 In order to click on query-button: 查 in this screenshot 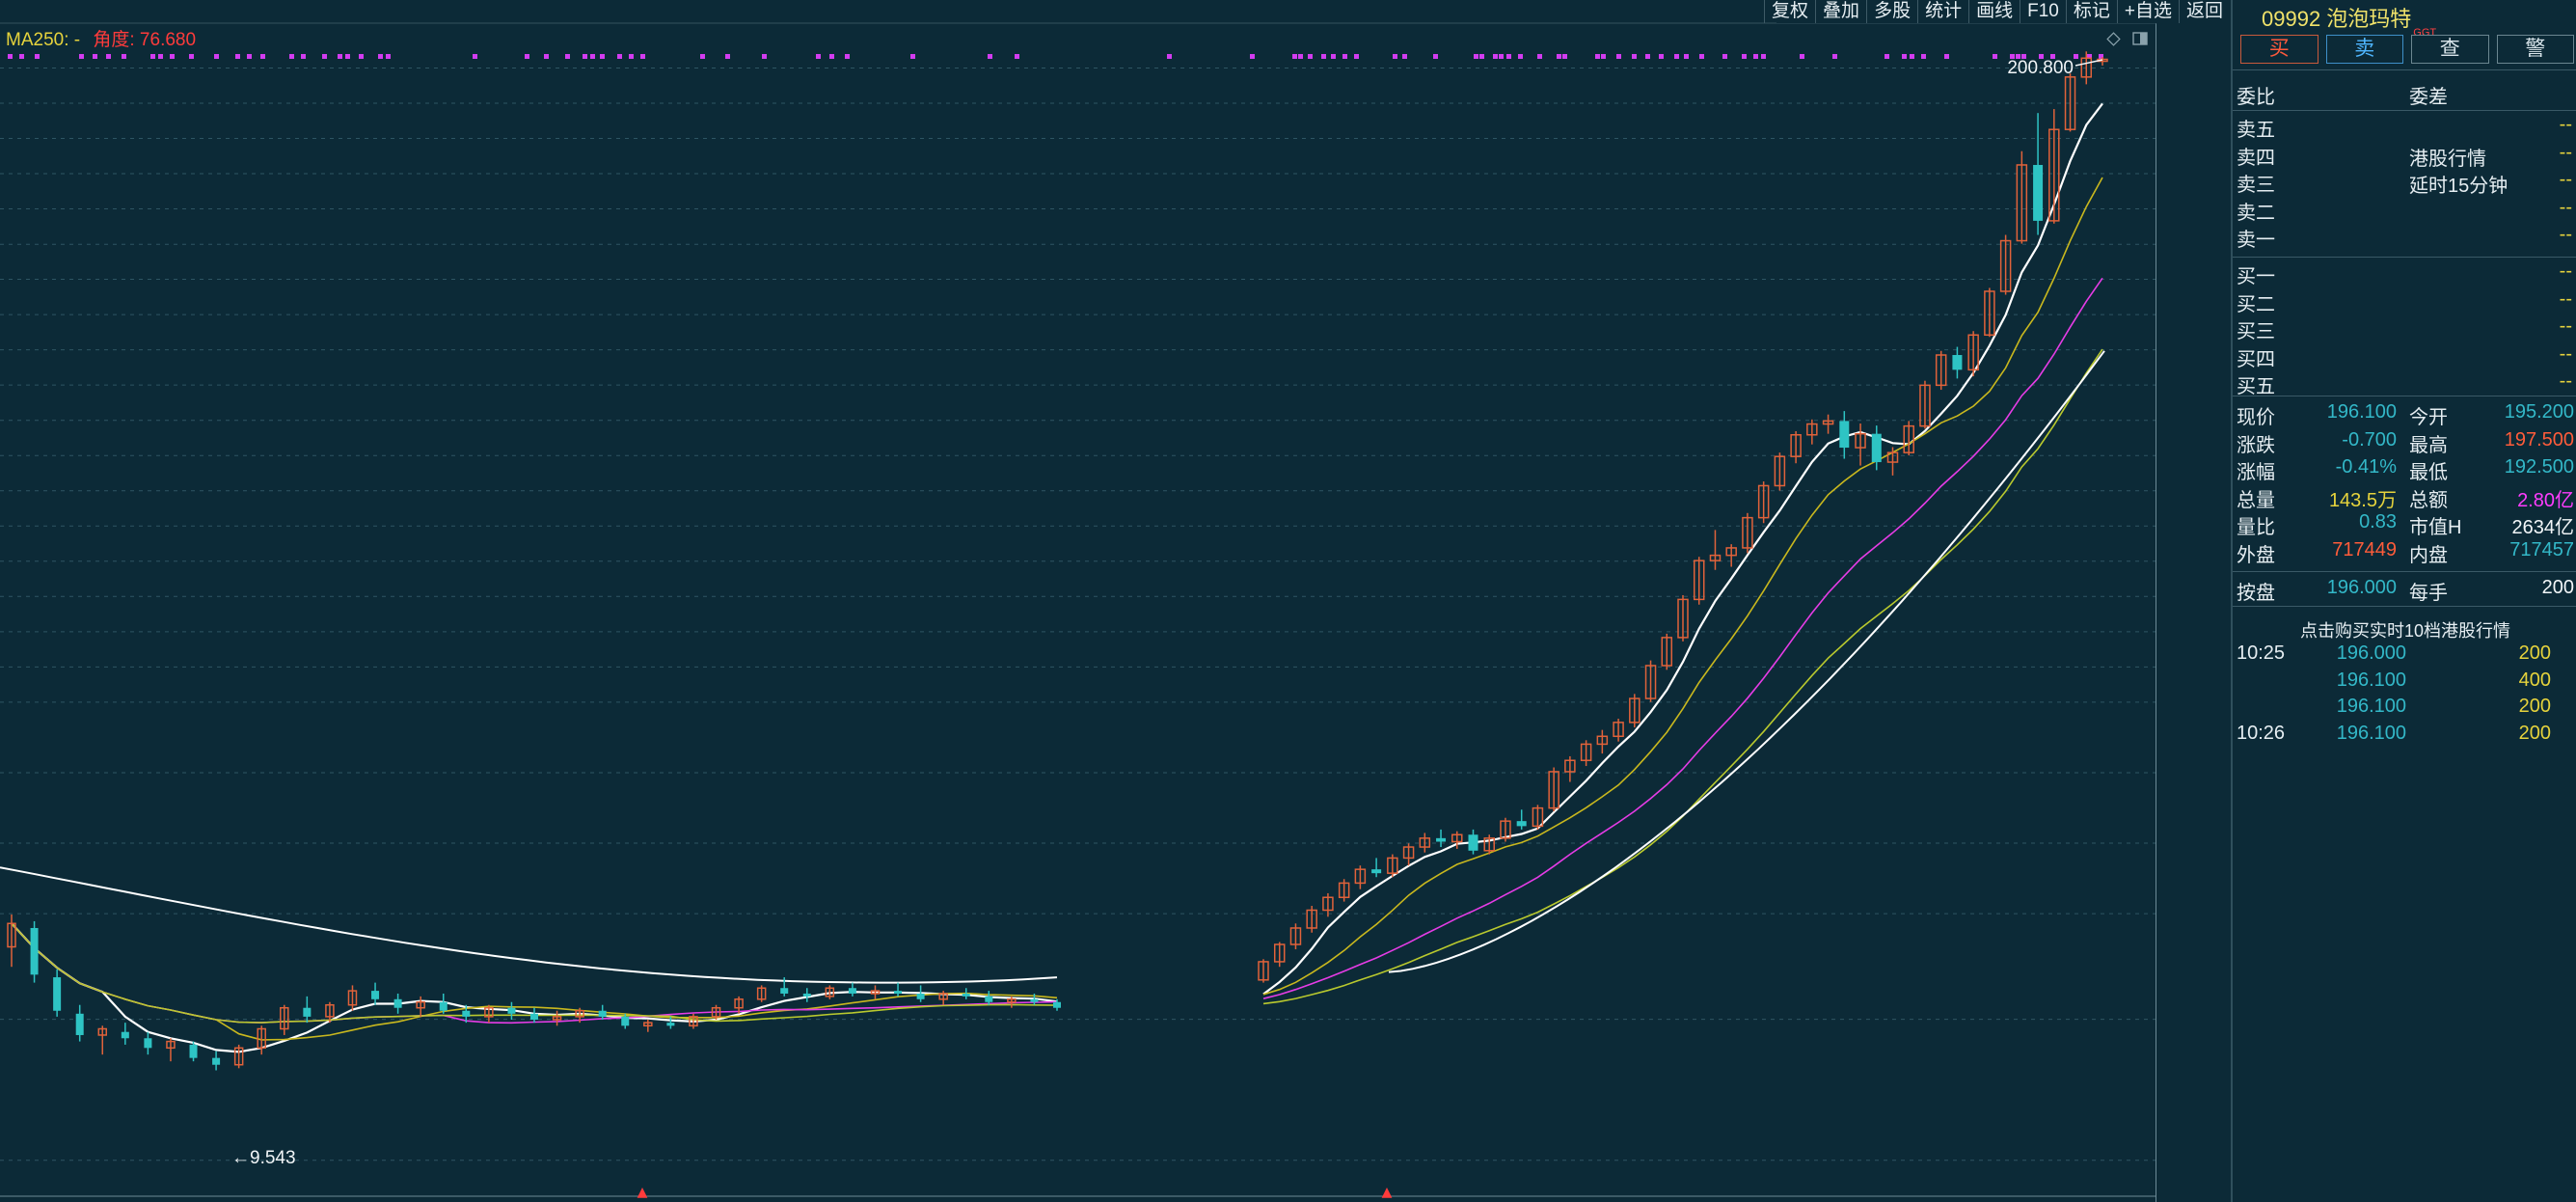, I will do `click(2450, 49)`.